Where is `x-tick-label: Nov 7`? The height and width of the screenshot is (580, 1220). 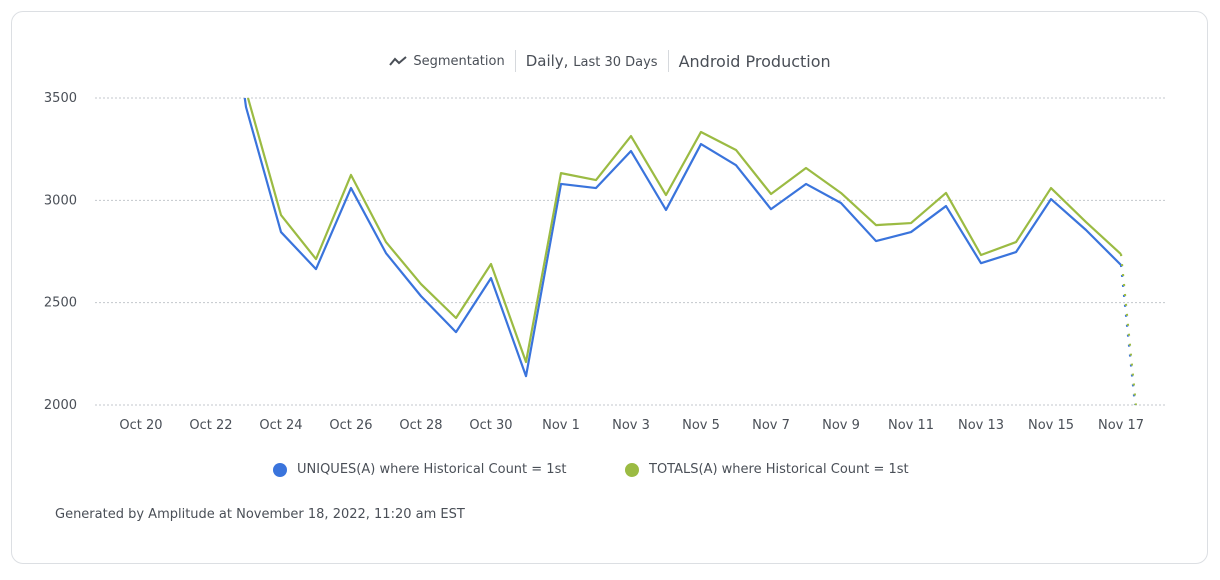 x-tick-label: Nov 7 is located at coordinates (771, 425).